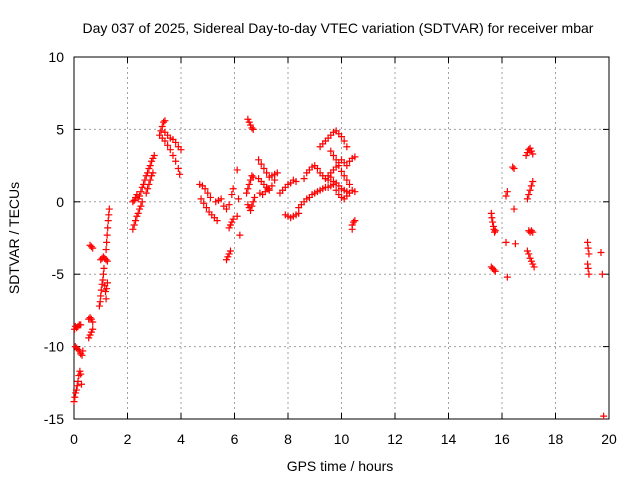  I want to click on x-tick-label: 4, so click(181, 439).